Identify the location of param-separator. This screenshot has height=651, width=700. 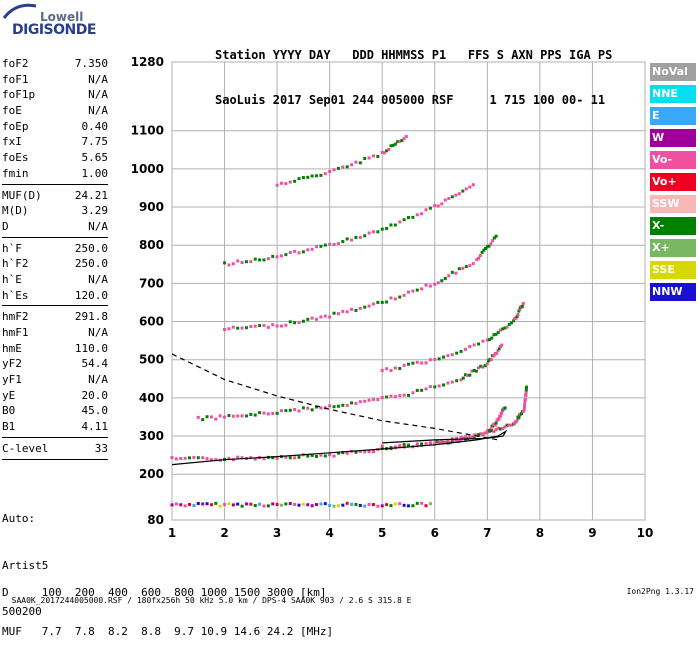
(55, 184).